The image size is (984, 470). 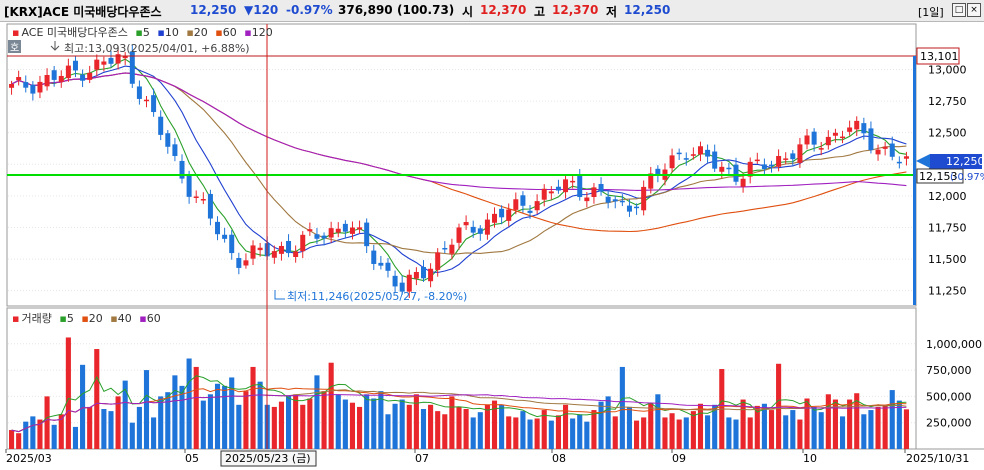 I want to click on quote-tag-label: 호, so click(x=14, y=48).